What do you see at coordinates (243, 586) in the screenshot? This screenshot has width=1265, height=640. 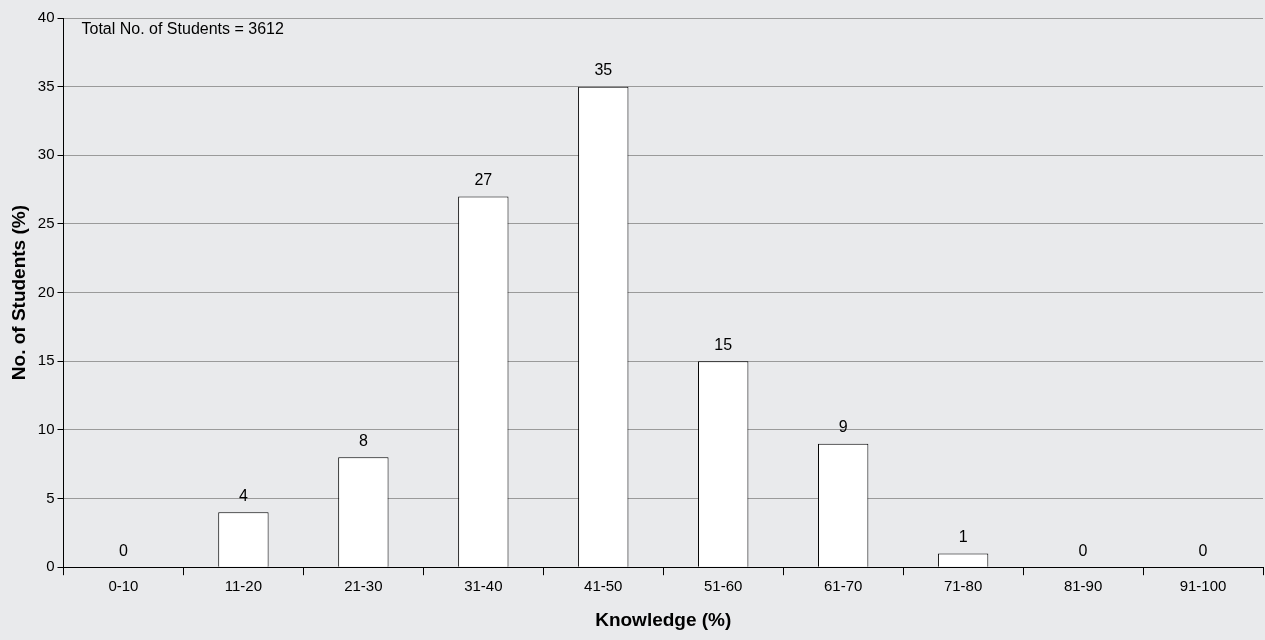 I see `x-tick-label: 11-20` at bounding box center [243, 586].